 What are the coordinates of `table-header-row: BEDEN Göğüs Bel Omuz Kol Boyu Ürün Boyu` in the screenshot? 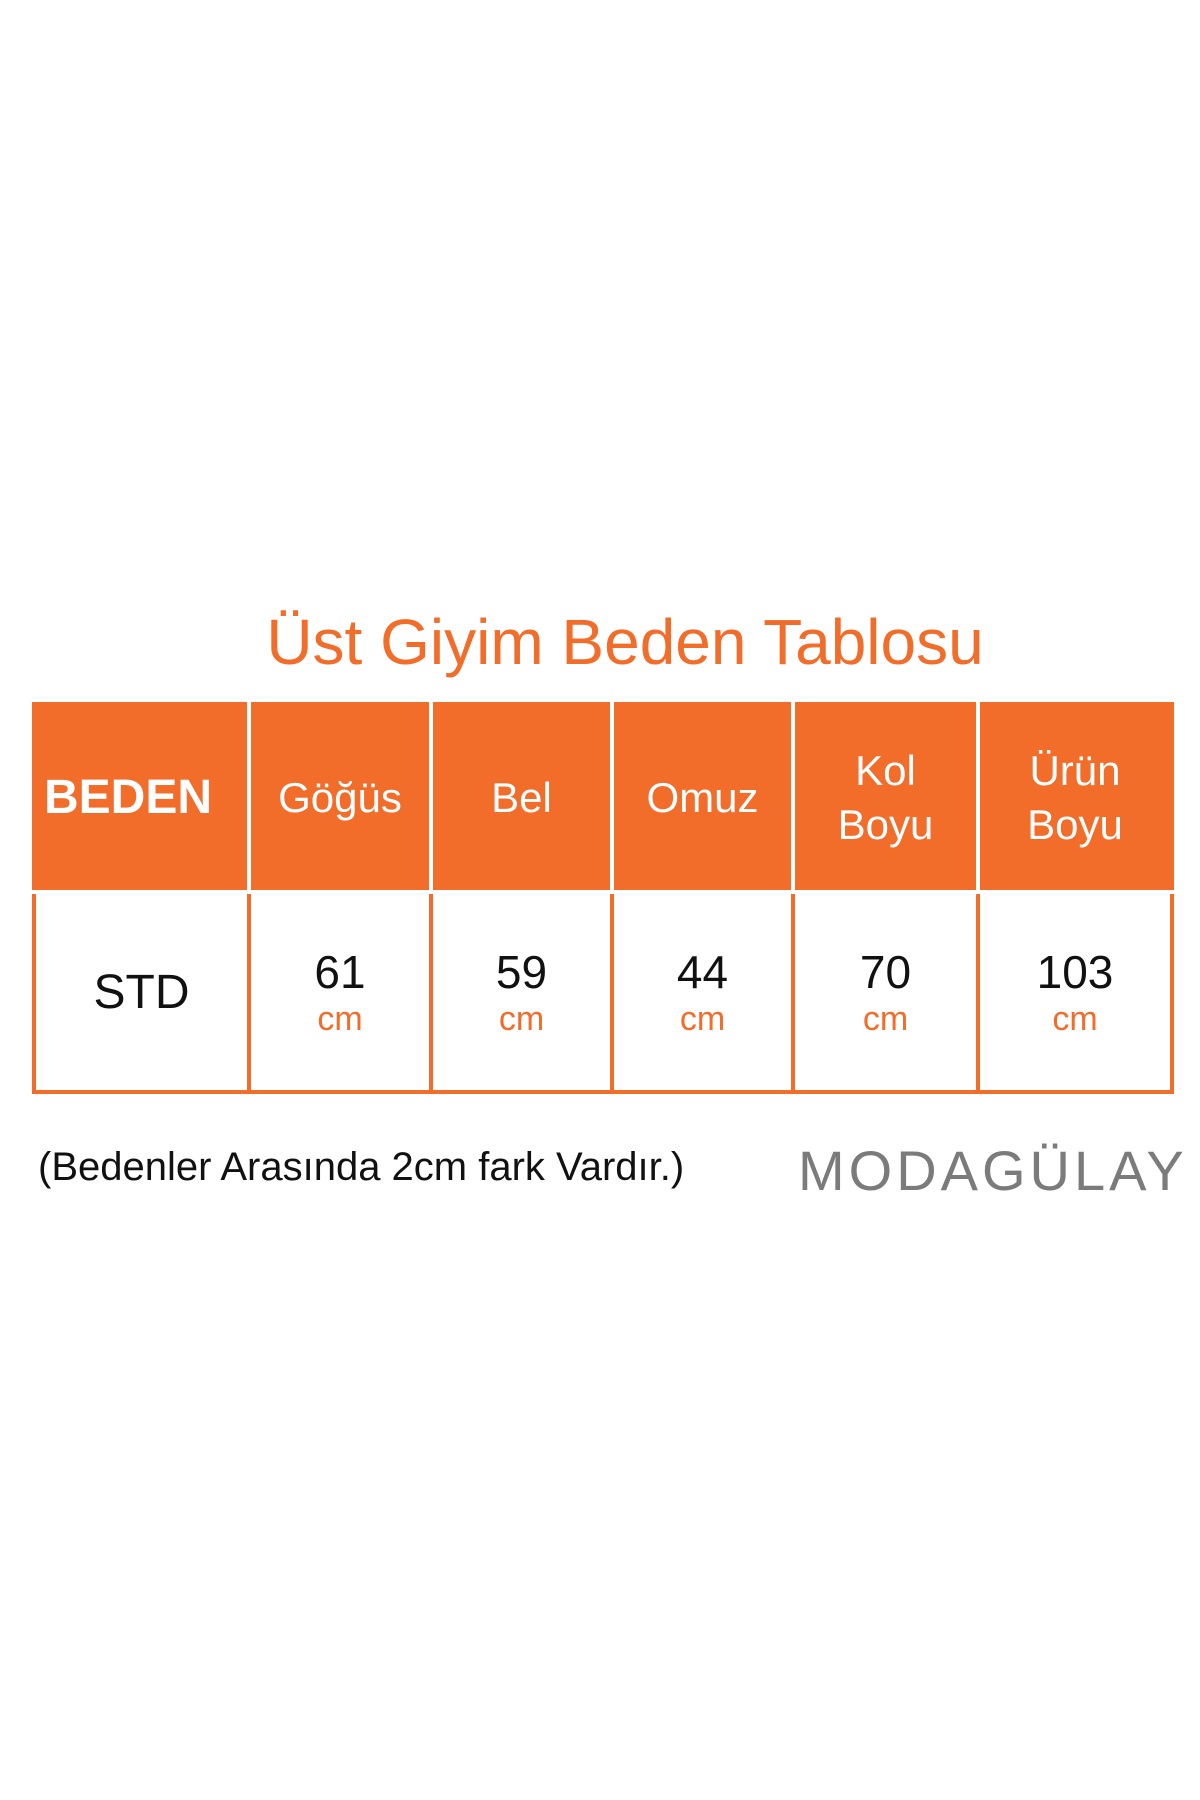 It's located at (603, 798).